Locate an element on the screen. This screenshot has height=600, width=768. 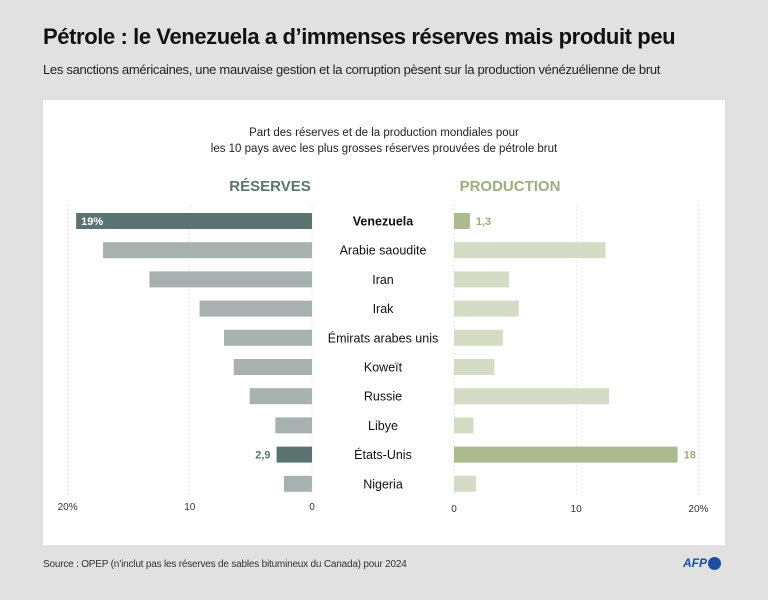
reserves-tick-label: 20% is located at coordinates (68, 507).